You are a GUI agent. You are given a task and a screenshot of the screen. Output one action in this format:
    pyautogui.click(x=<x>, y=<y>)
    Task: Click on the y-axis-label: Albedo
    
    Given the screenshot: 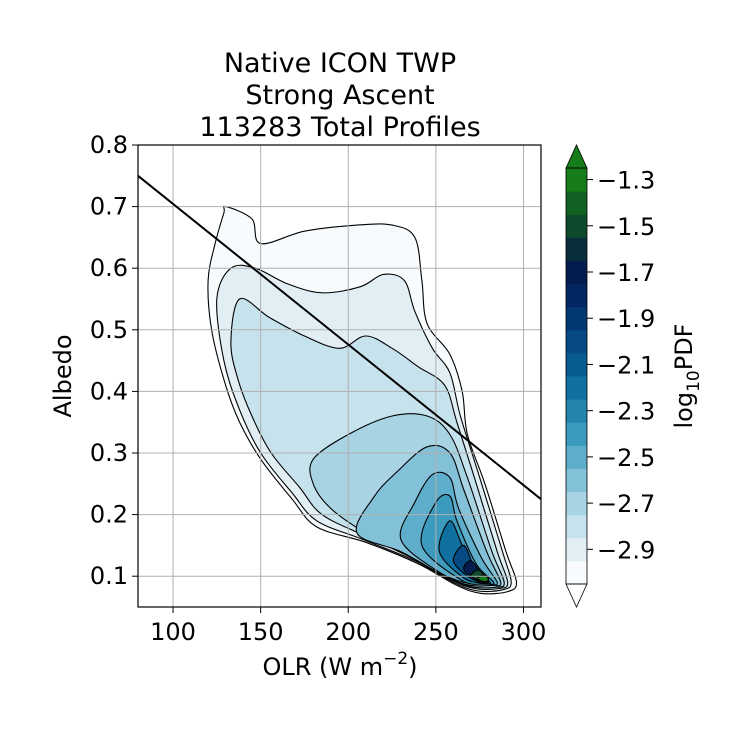 What is the action you would take?
    pyautogui.click(x=63, y=375)
    